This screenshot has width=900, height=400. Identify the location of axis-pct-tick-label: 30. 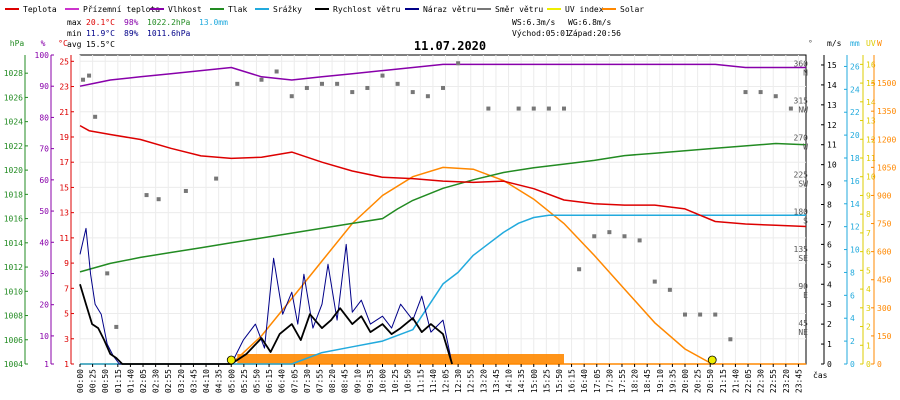
(44, 273).